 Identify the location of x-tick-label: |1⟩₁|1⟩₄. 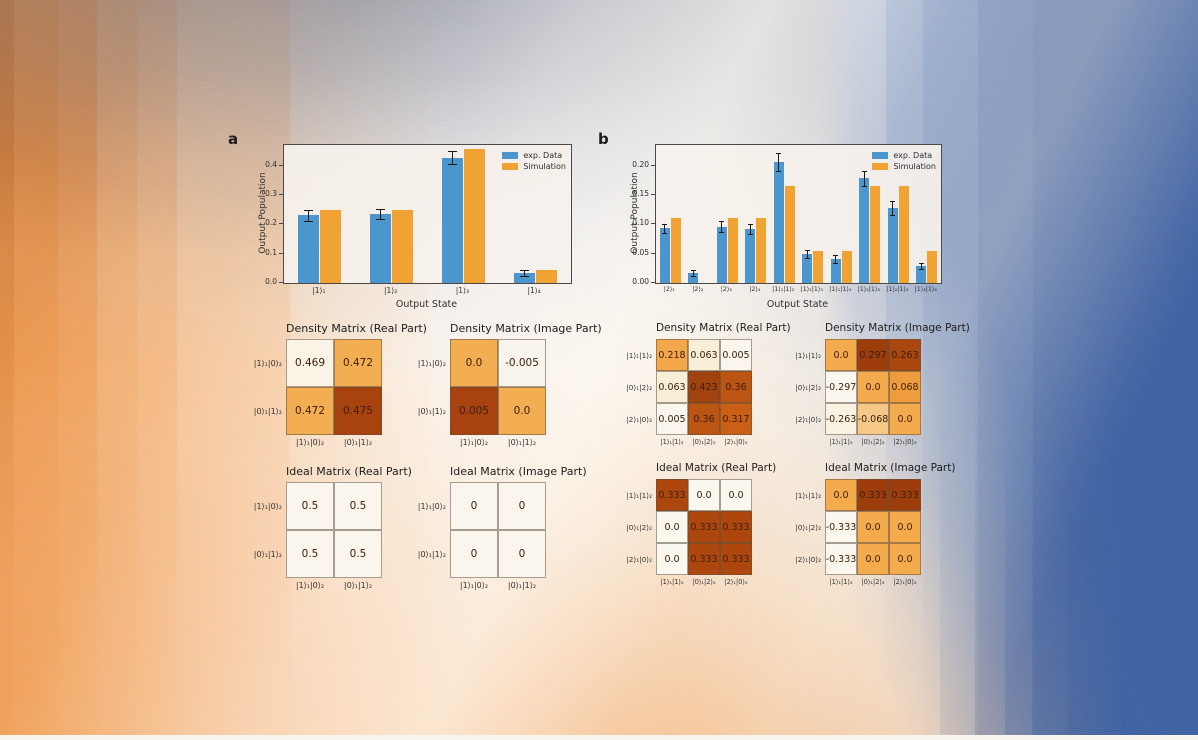
(840, 289).